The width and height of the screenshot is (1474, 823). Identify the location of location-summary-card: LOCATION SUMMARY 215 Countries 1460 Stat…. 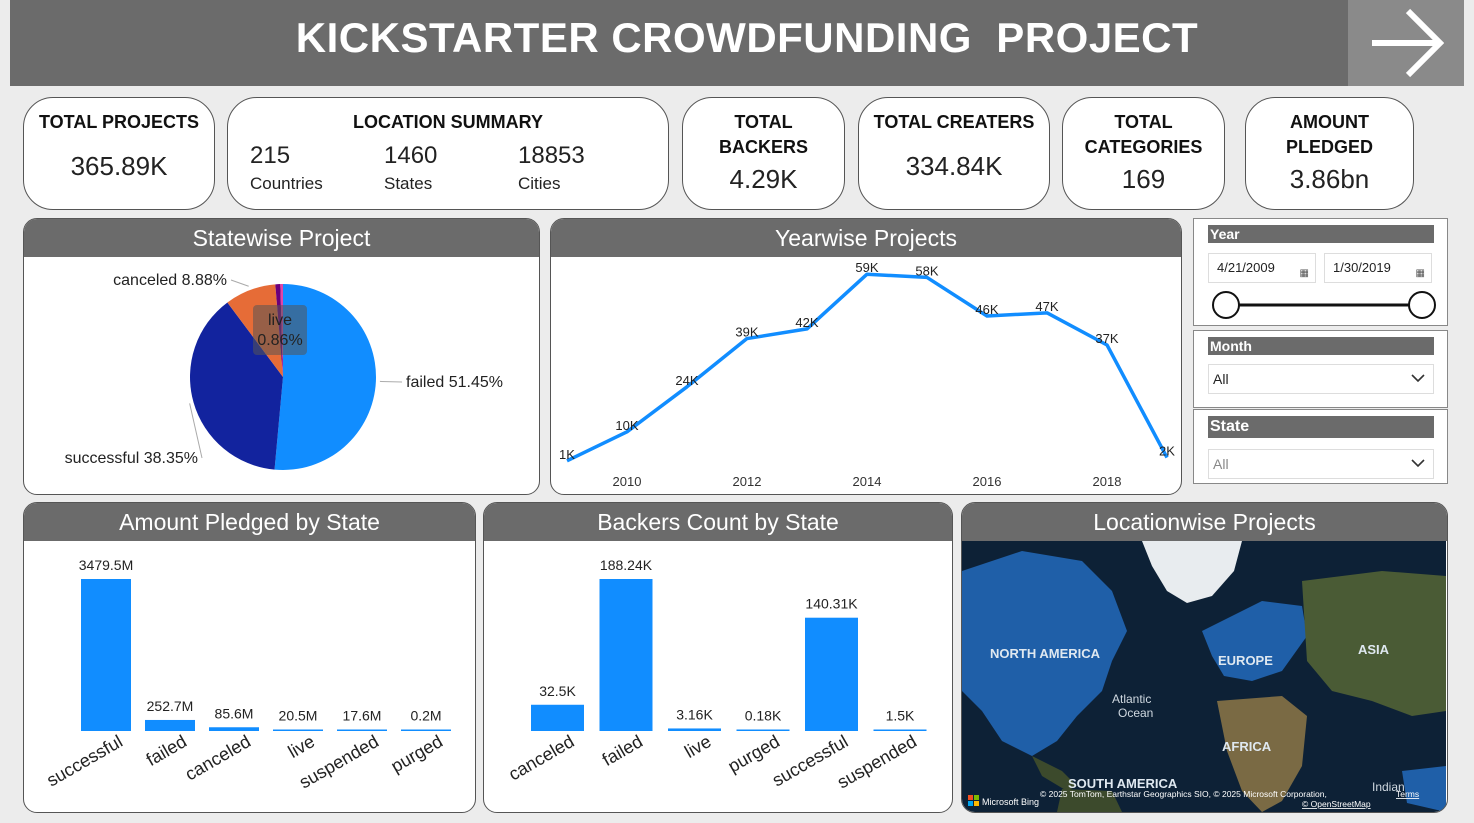
(448, 153).